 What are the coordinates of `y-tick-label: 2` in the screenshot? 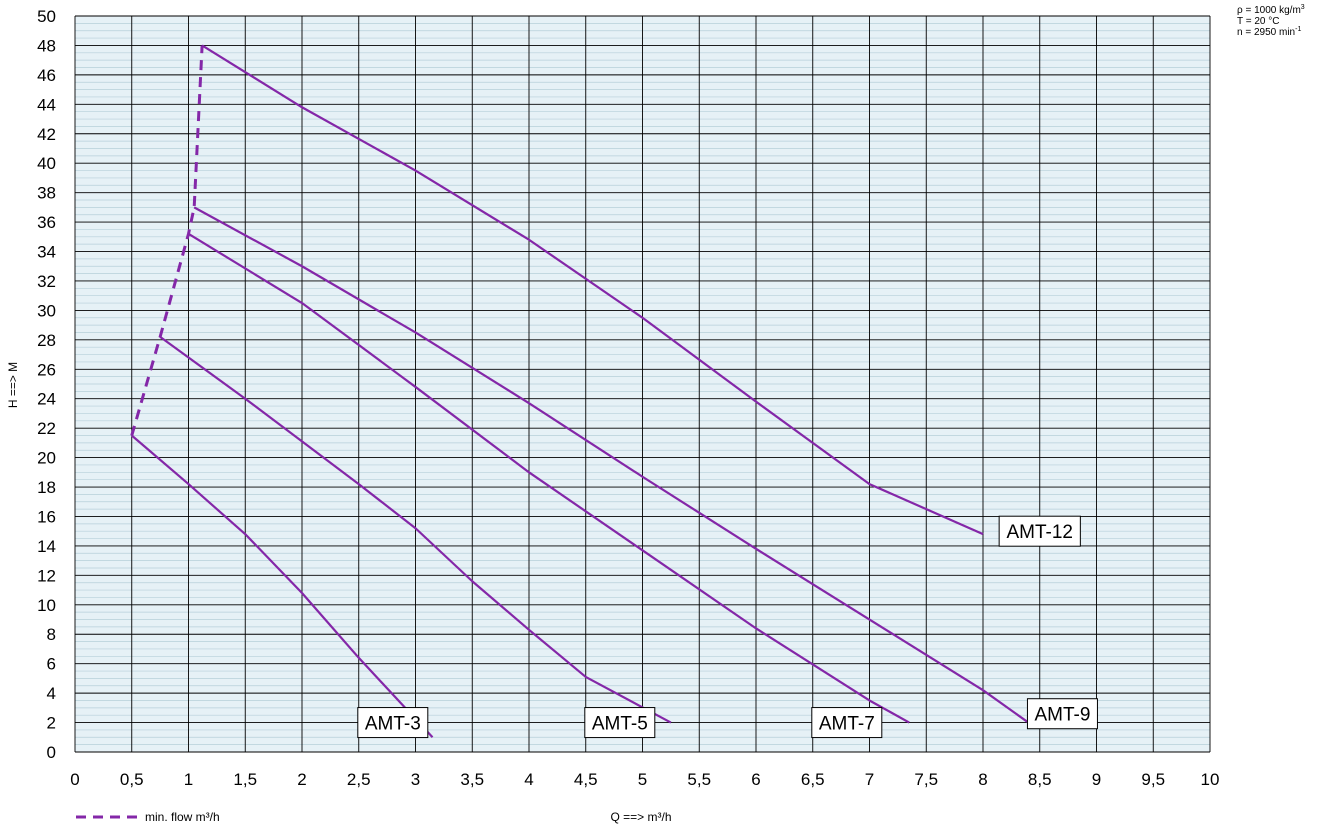 It's located at (51, 723).